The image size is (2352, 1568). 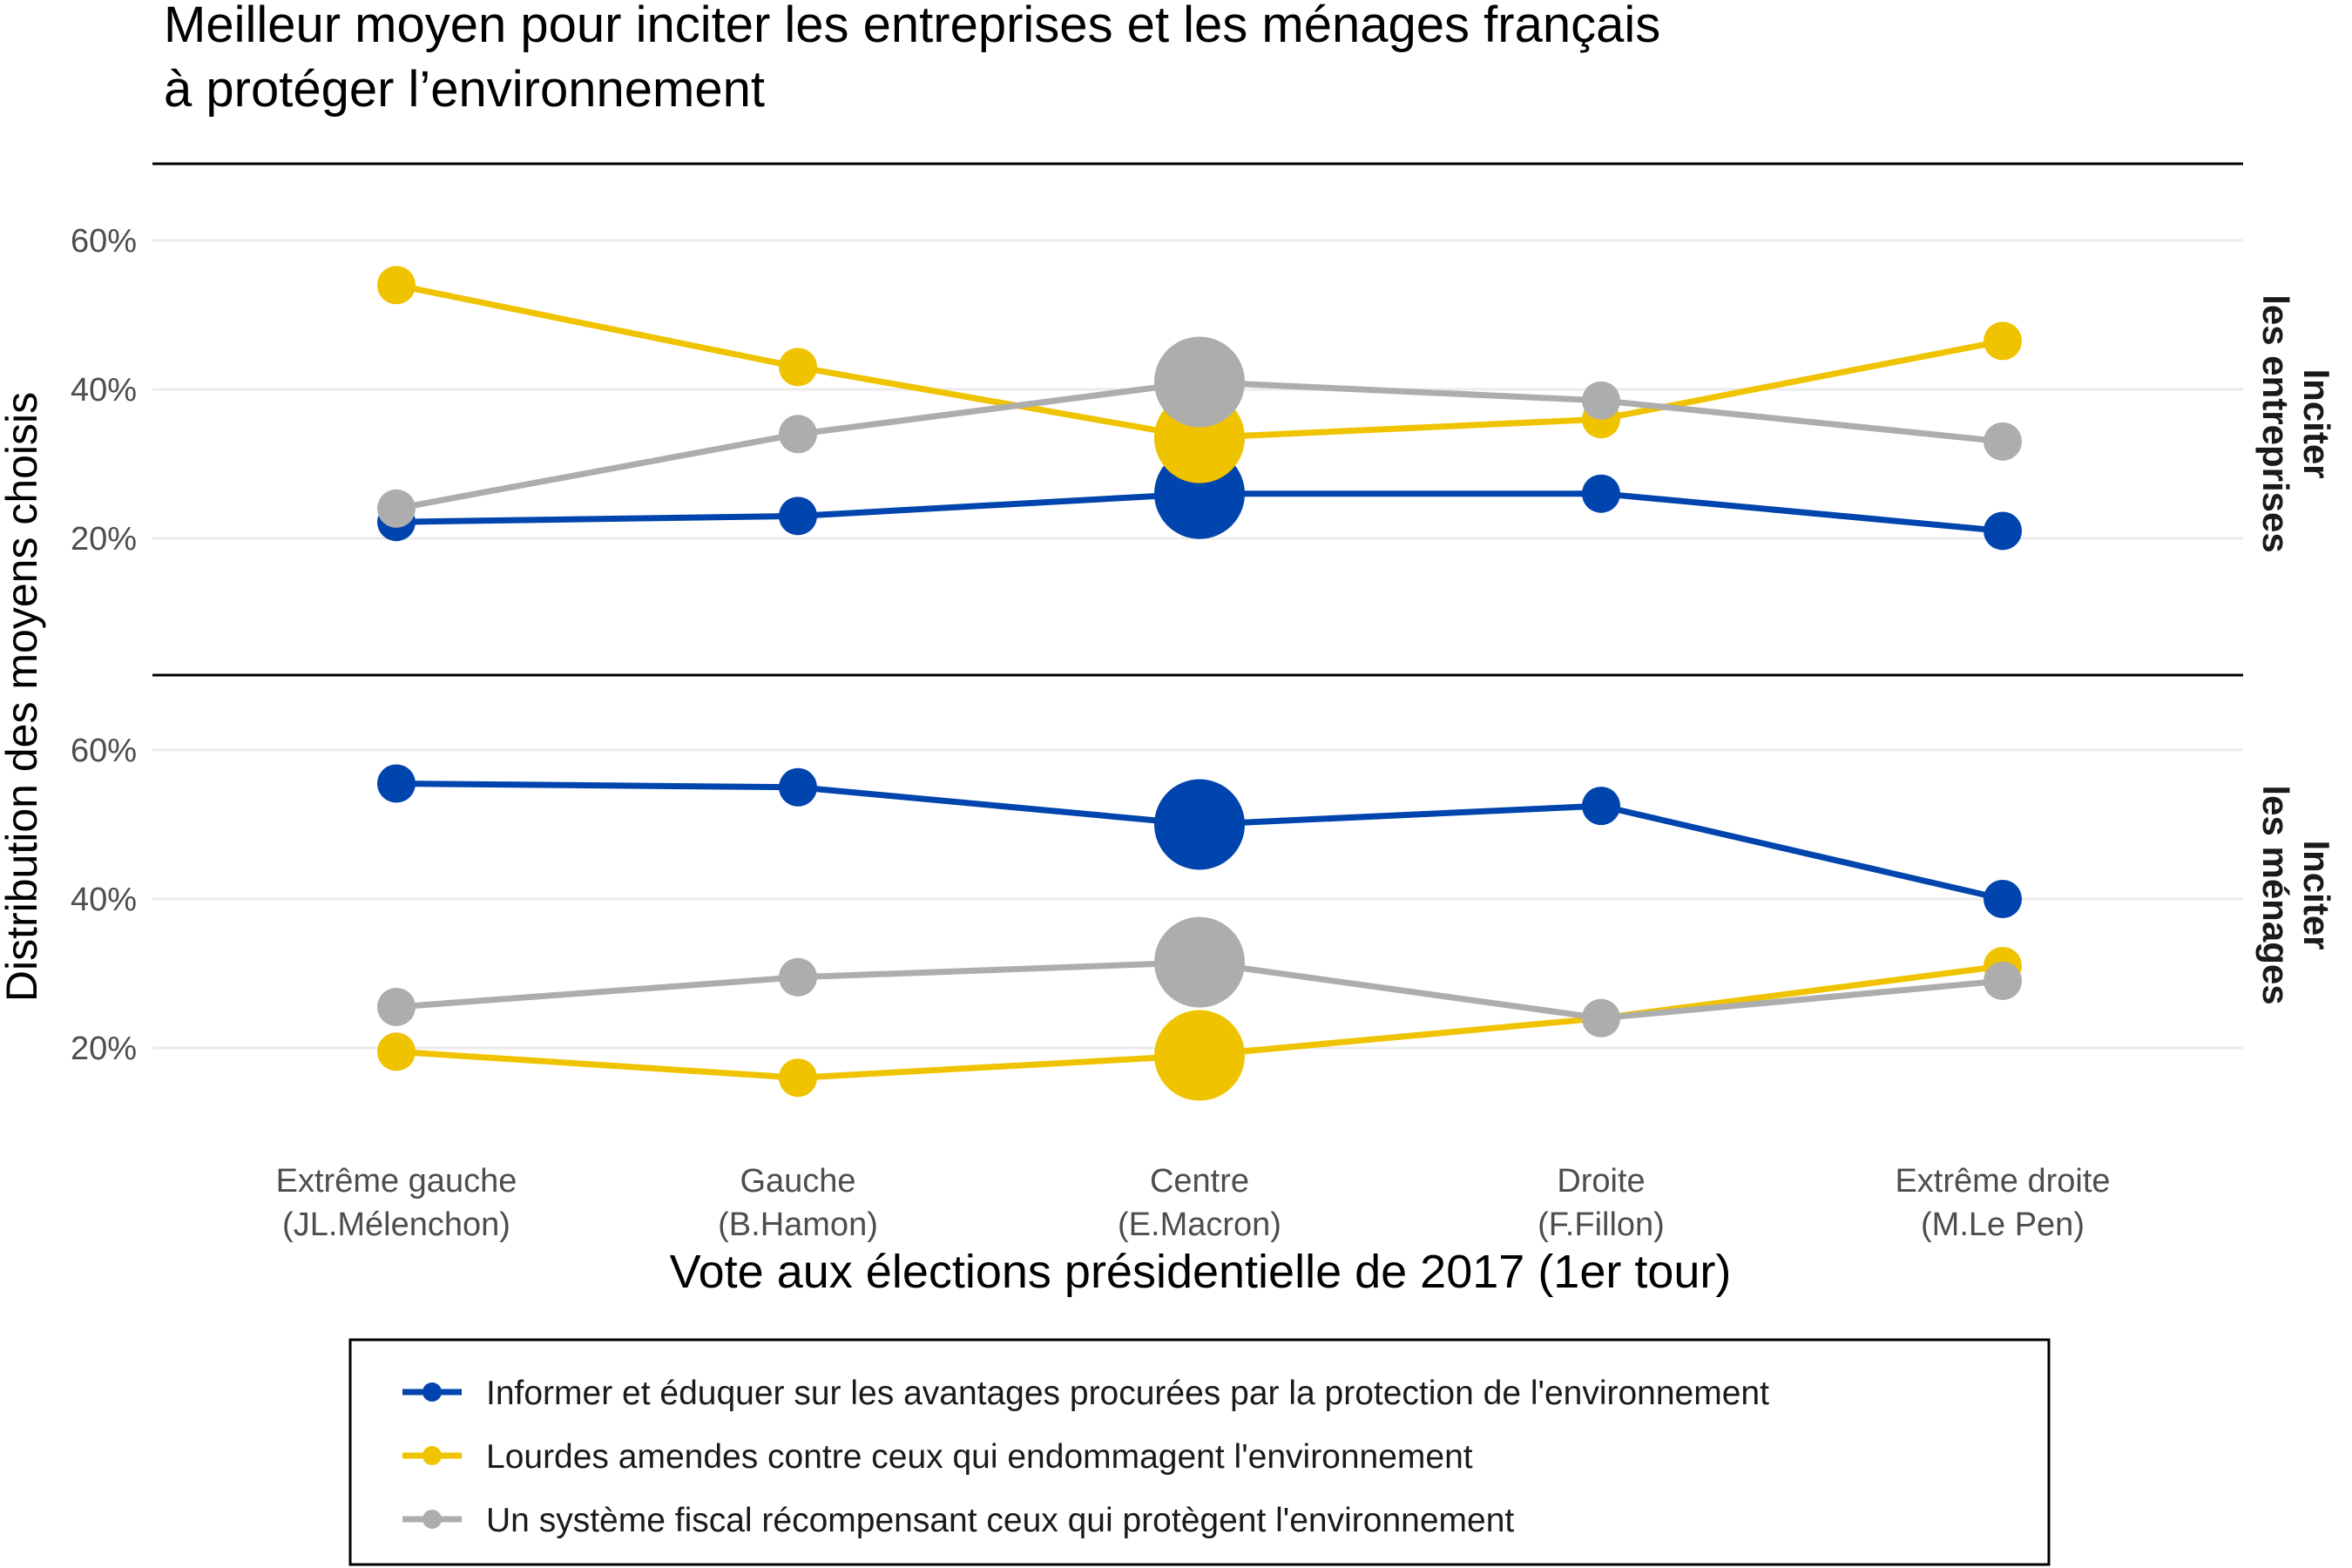 I want to click on x-tick-sublabel: (F.Fillon), so click(x=1601, y=1224).